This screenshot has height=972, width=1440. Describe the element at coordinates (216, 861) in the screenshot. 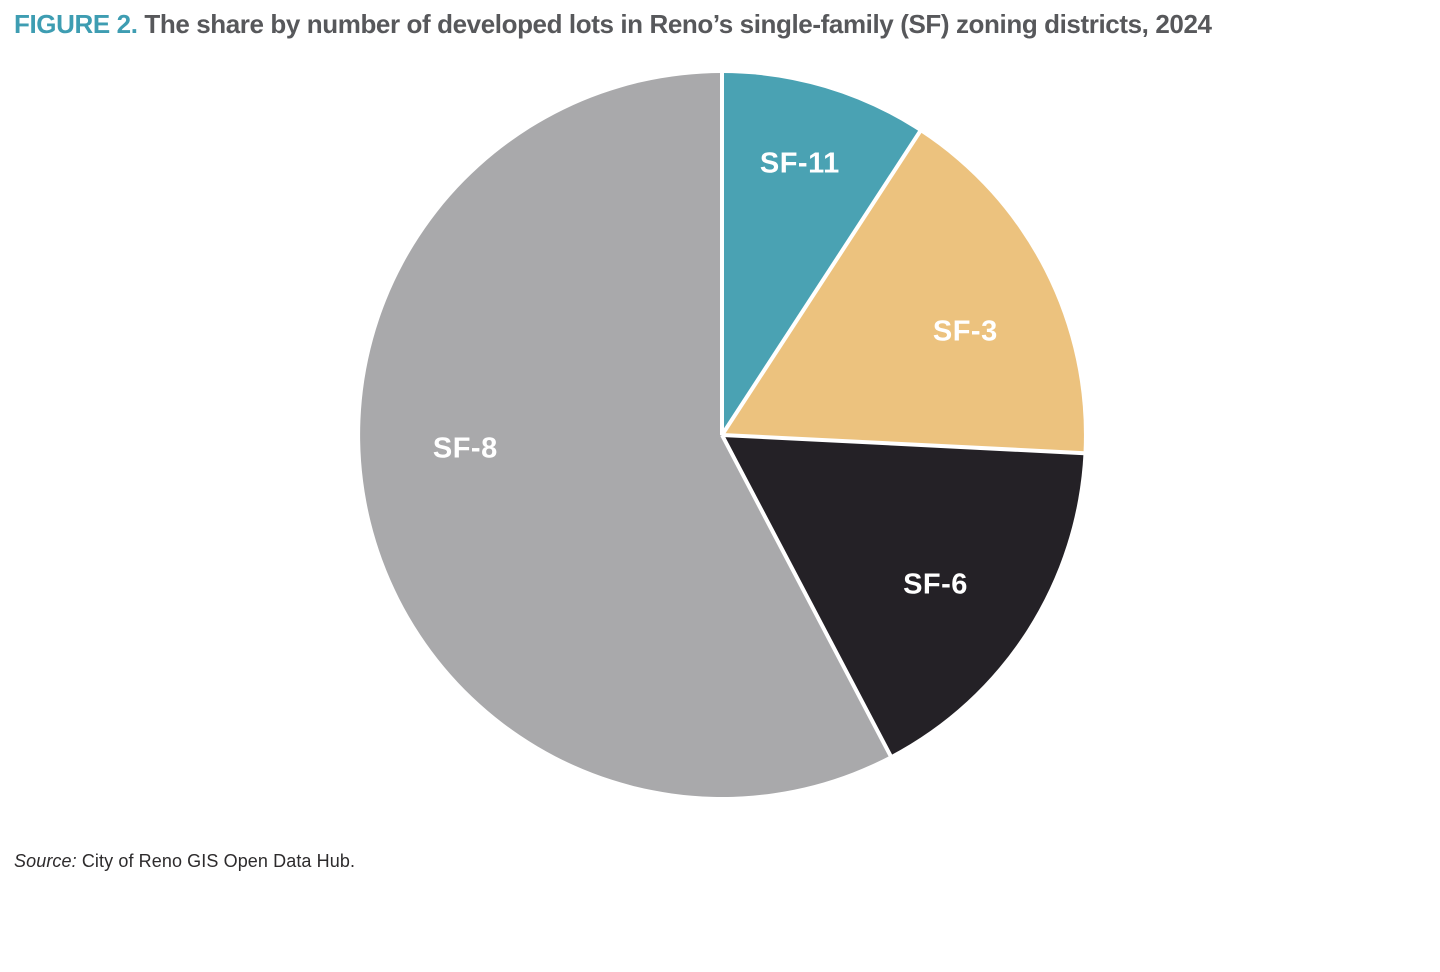

I see `source-text: City of Reno GIS Open Data Hub.` at that location.